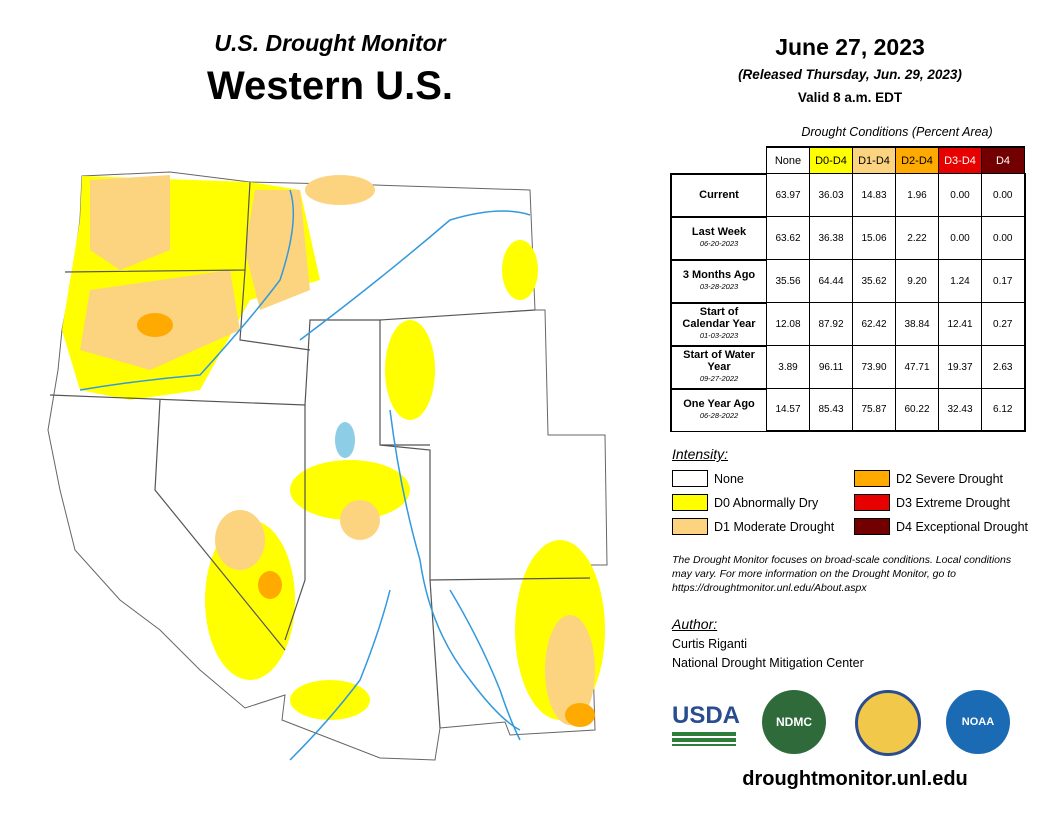 The image size is (1056, 816). What do you see at coordinates (831, 367) in the screenshot?
I see `cell: 96.11` at bounding box center [831, 367].